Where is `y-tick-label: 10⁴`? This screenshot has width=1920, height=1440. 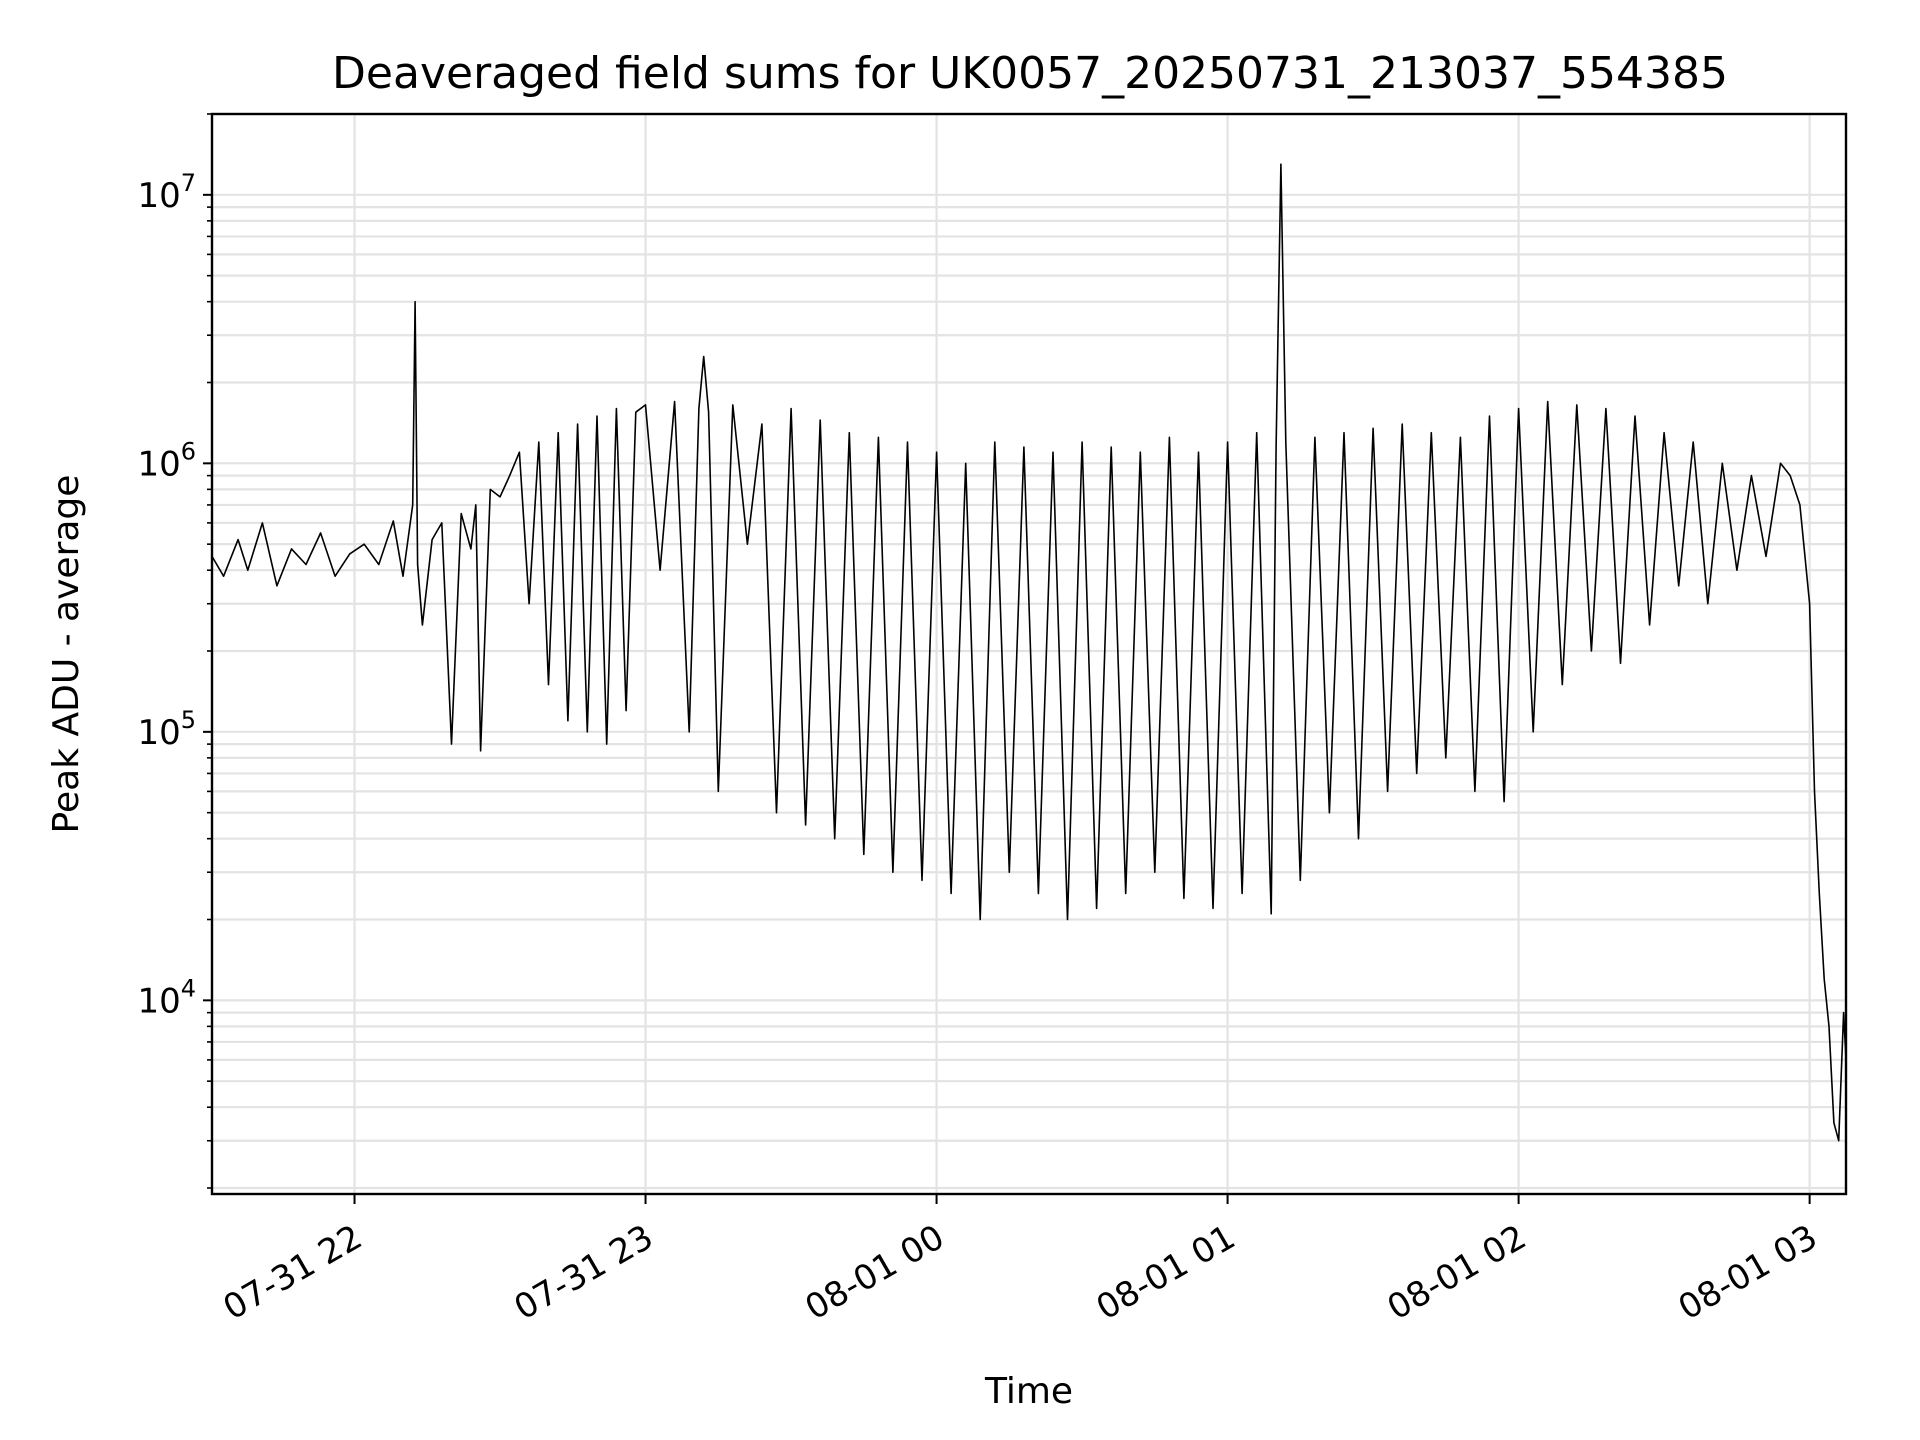 y-tick-label: 10⁴ is located at coordinates (166, 997).